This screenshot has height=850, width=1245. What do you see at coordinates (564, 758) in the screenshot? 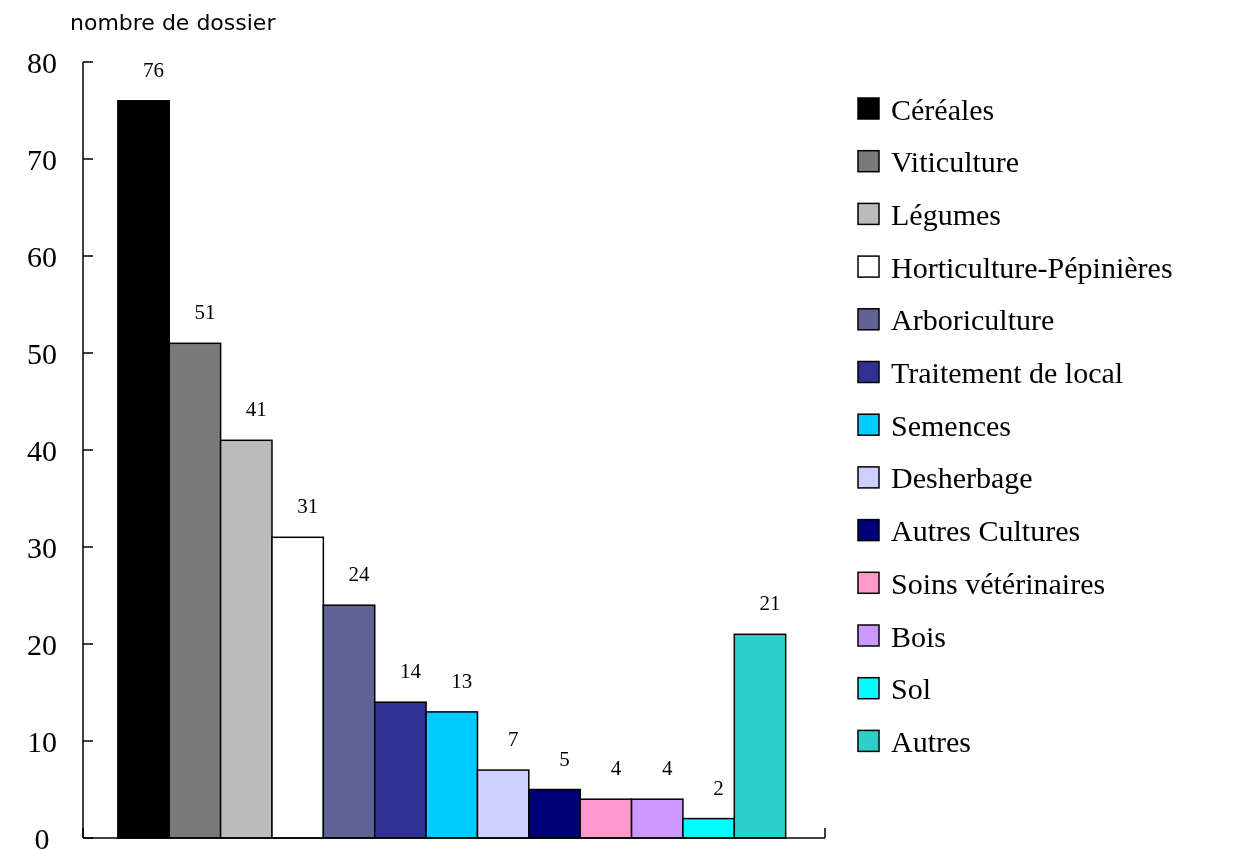
I see `data-label: 5` at bounding box center [564, 758].